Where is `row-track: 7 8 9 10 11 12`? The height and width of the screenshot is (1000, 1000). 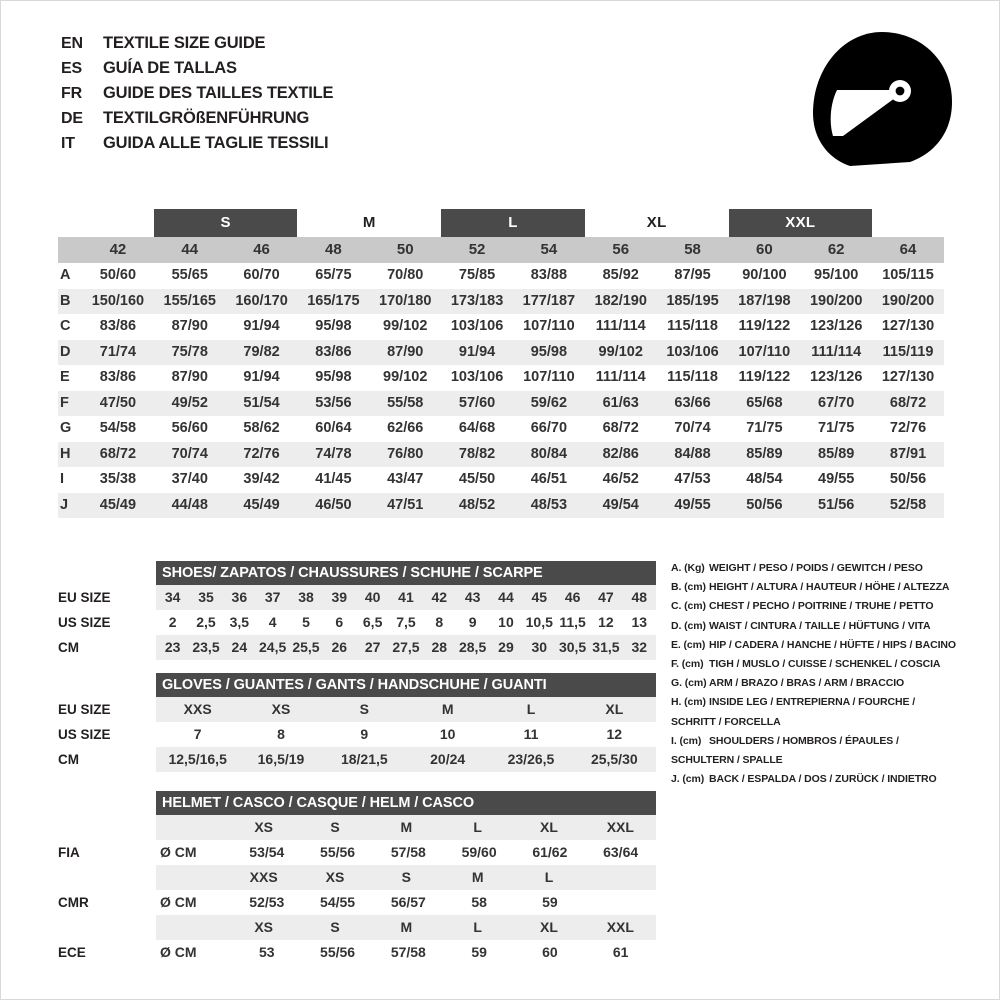
row-track: 7 8 9 10 11 12 is located at coordinates (406, 734).